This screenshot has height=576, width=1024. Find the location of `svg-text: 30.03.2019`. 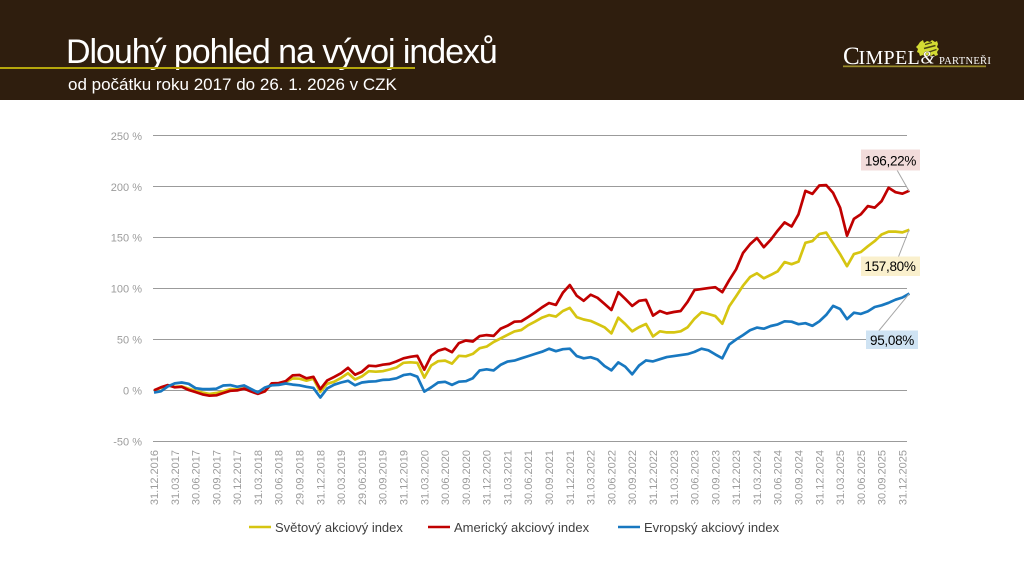

svg-text: 30.03.2019 is located at coordinates (342, 477).